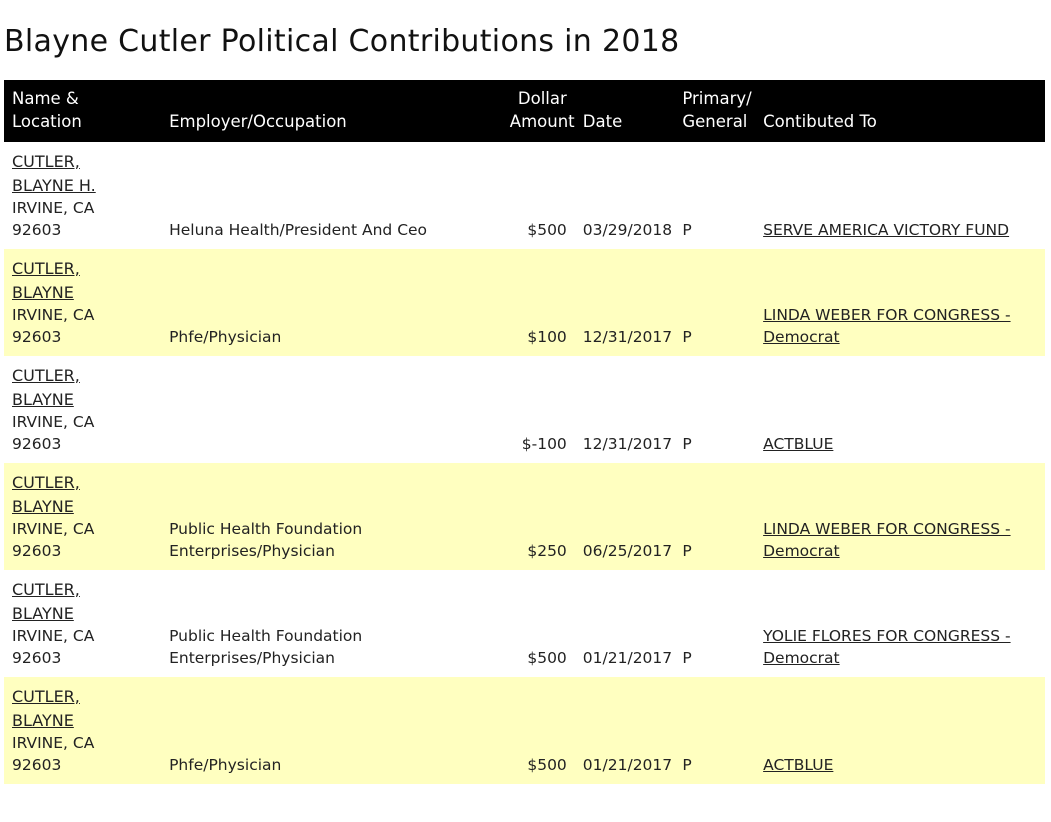 This screenshot has width=1051, height=822. I want to click on header-employer: Employer/Occupation, so click(258, 121).